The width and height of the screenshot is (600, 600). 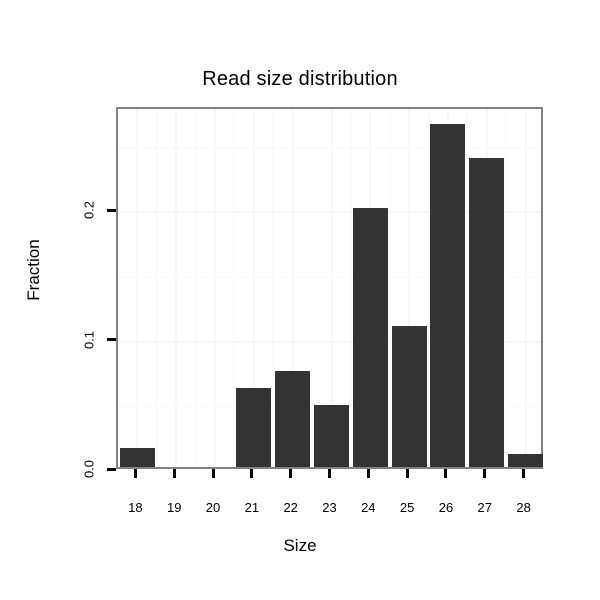 I want to click on x-tick-label: 22, so click(x=290, y=507).